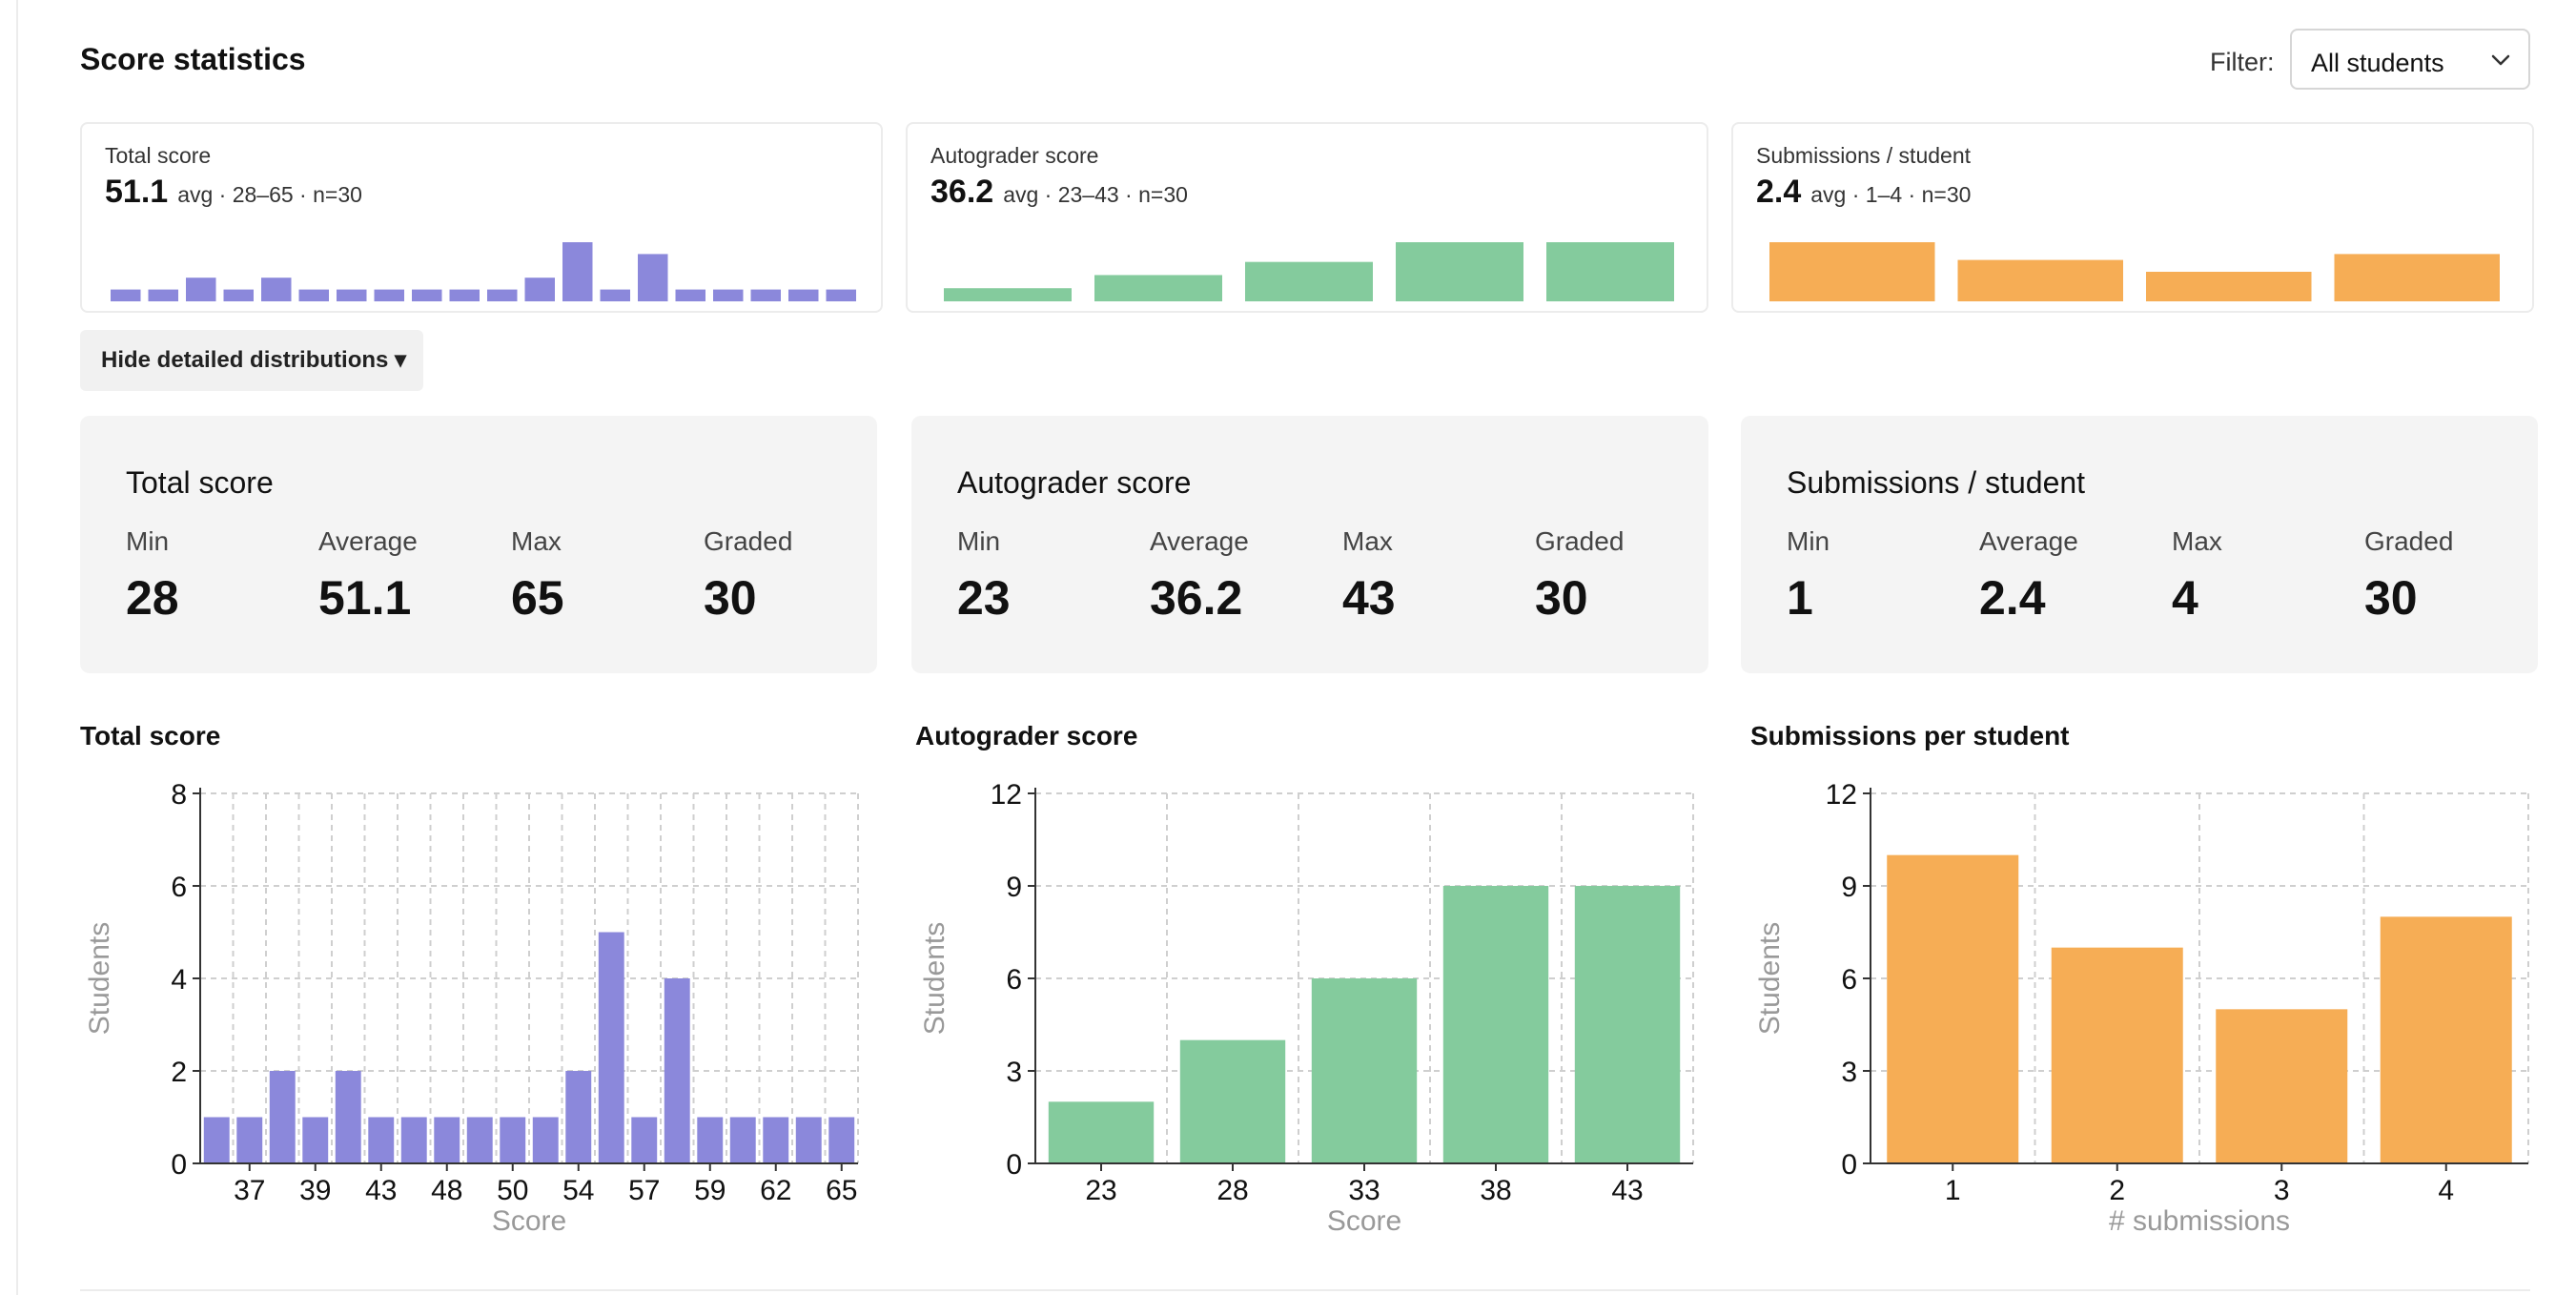 The height and width of the screenshot is (1295, 2576). What do you see at coordinates (179, 795) in the screenshot?
I see `y-tick-label: 8` at bounding box center [179, 795].